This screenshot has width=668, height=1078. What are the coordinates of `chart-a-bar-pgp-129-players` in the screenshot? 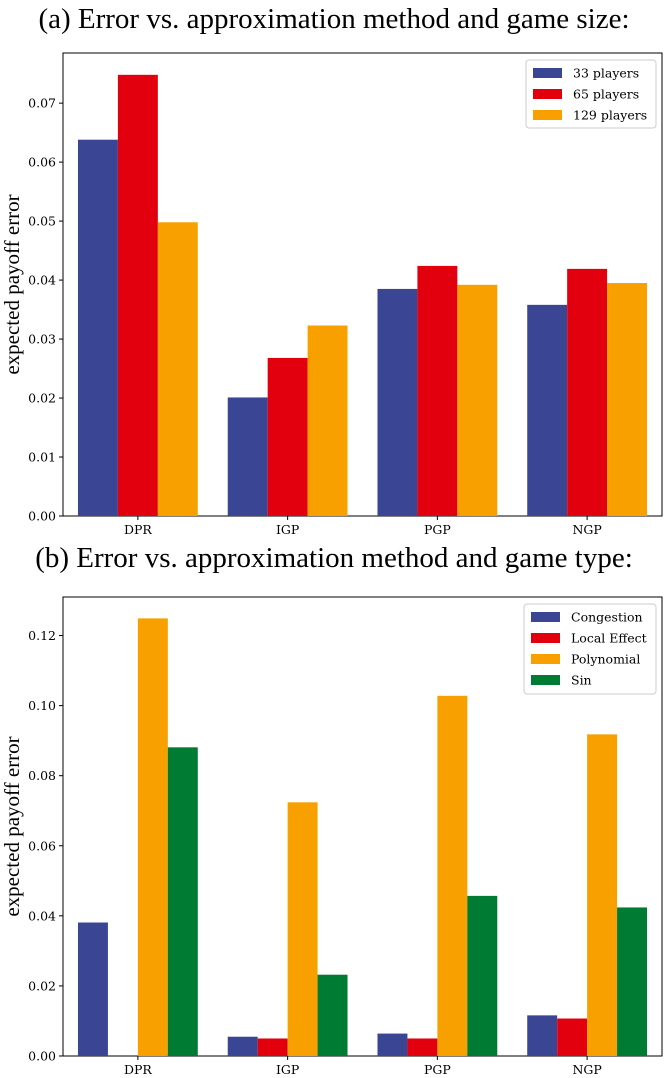 It's located at (477, 400).